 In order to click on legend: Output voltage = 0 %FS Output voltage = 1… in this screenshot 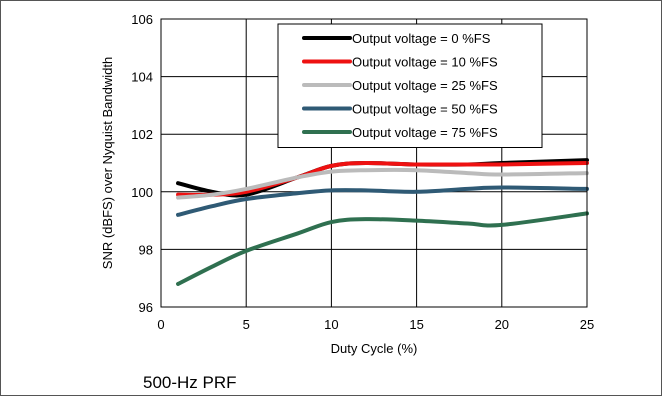, I will do `click(410, 85)`.